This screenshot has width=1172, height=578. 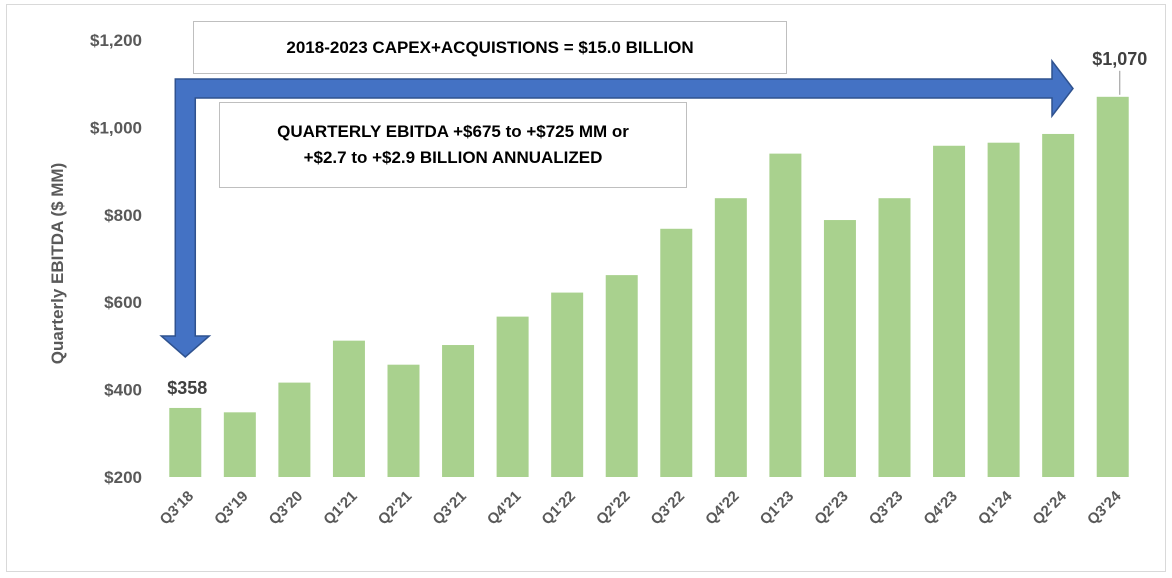 I want to click on y-tick-label: $400, so click(x=123, y=390).